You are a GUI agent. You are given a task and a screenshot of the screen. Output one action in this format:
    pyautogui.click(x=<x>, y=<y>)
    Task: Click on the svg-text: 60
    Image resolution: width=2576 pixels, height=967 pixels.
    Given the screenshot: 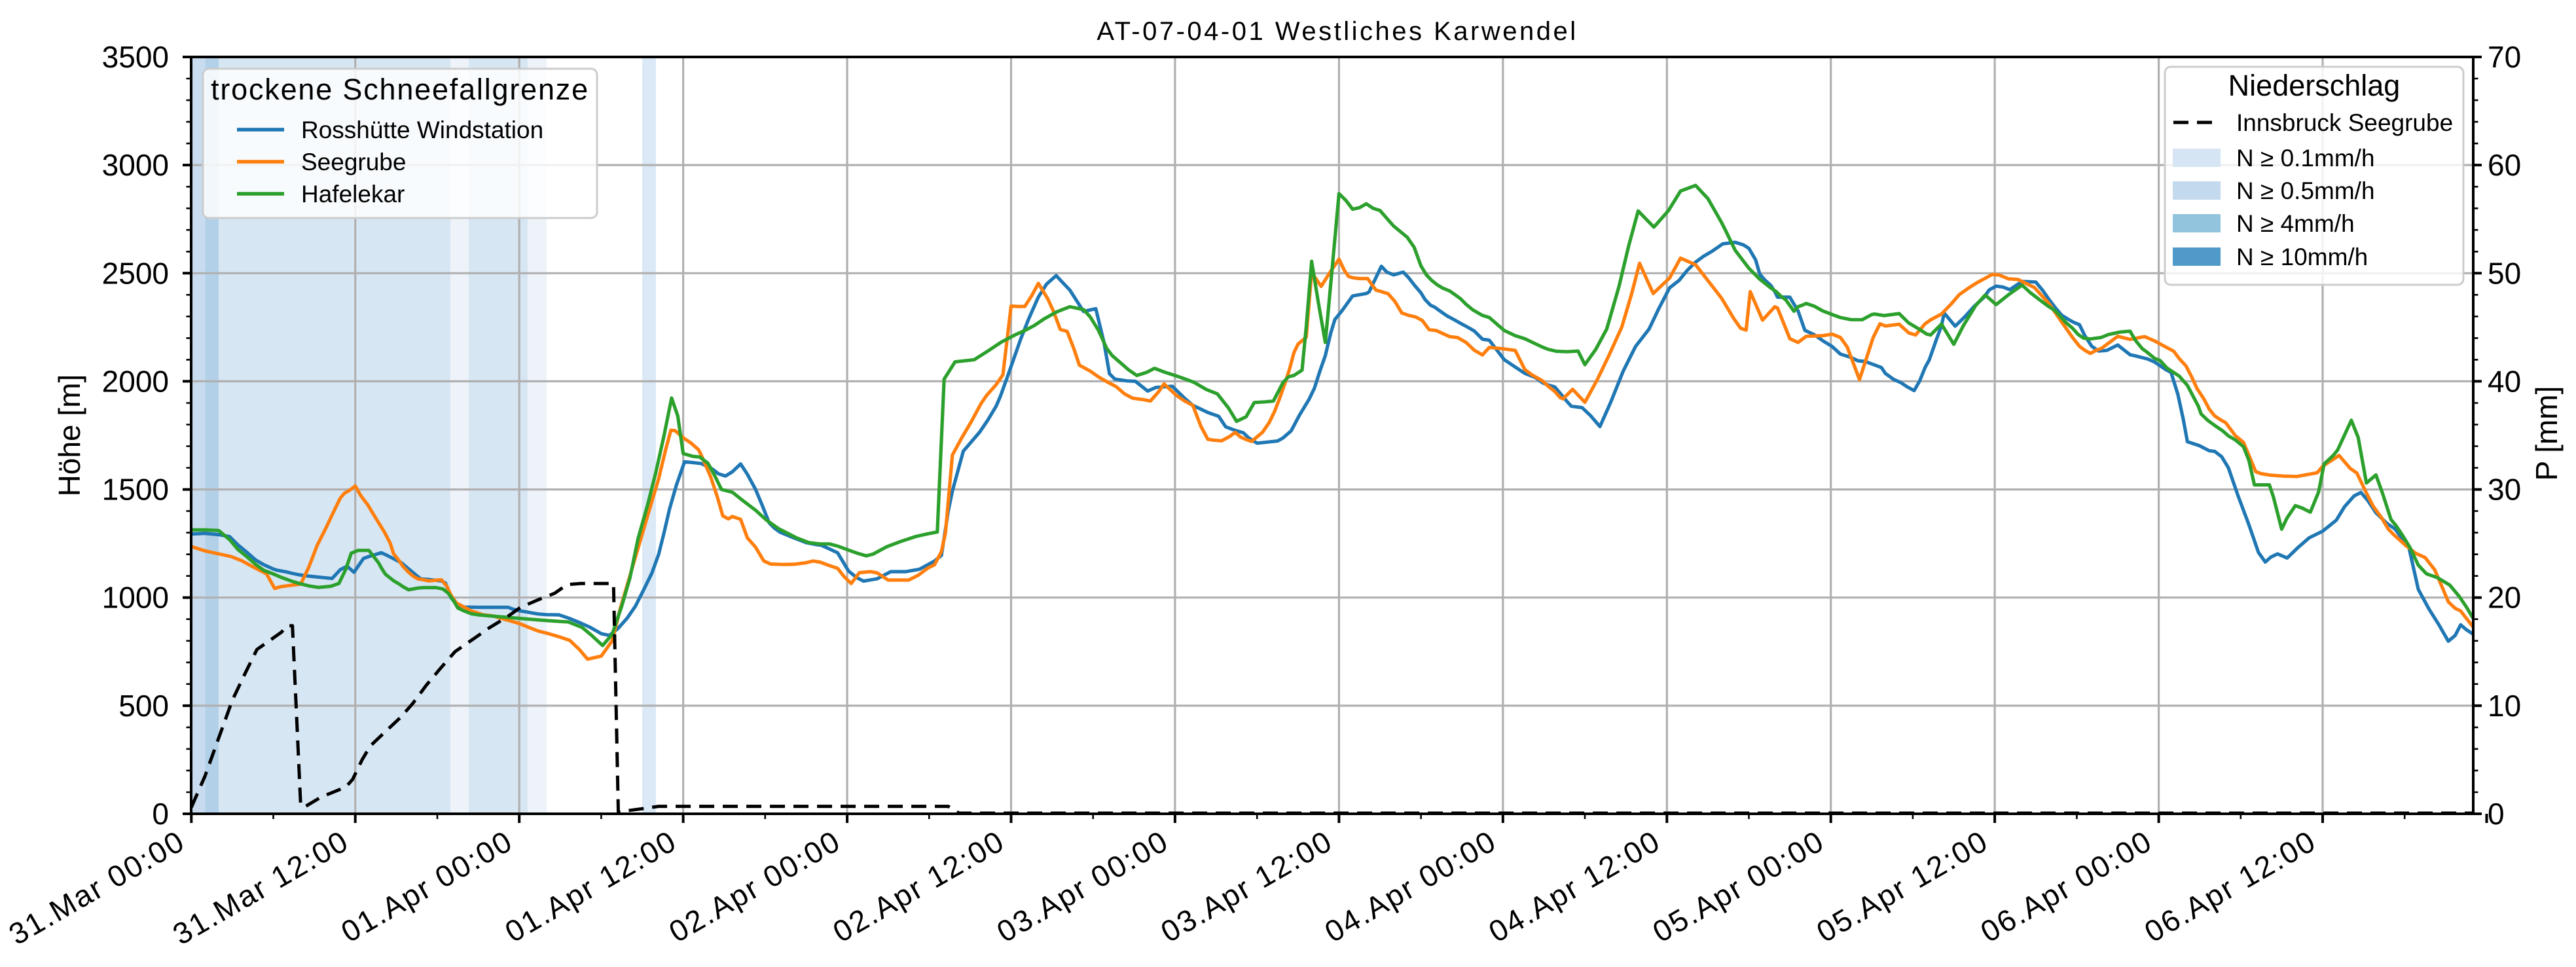 What is the action you would take?
    pyautogui.click(x=2504, y=165)
    